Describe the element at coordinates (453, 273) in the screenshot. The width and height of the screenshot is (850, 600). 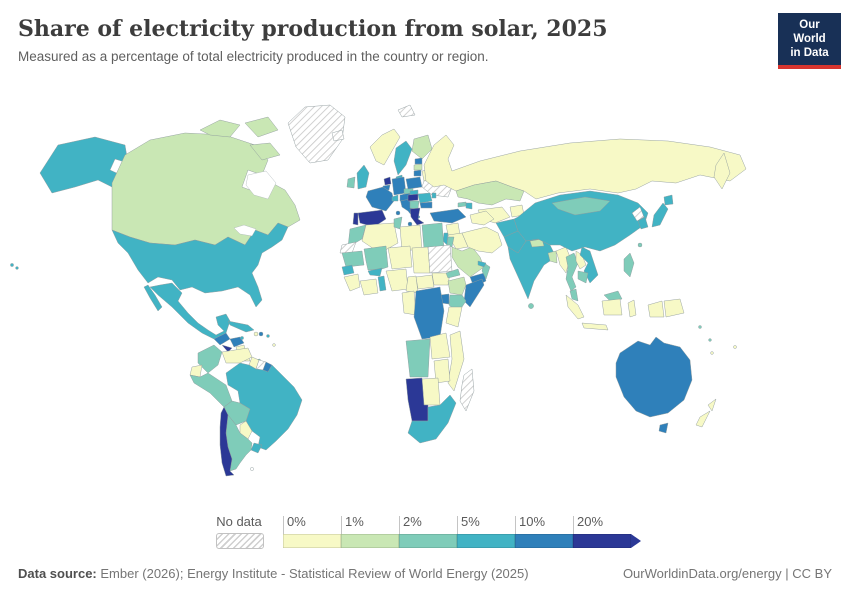
I see `country-eritrea` at that location.